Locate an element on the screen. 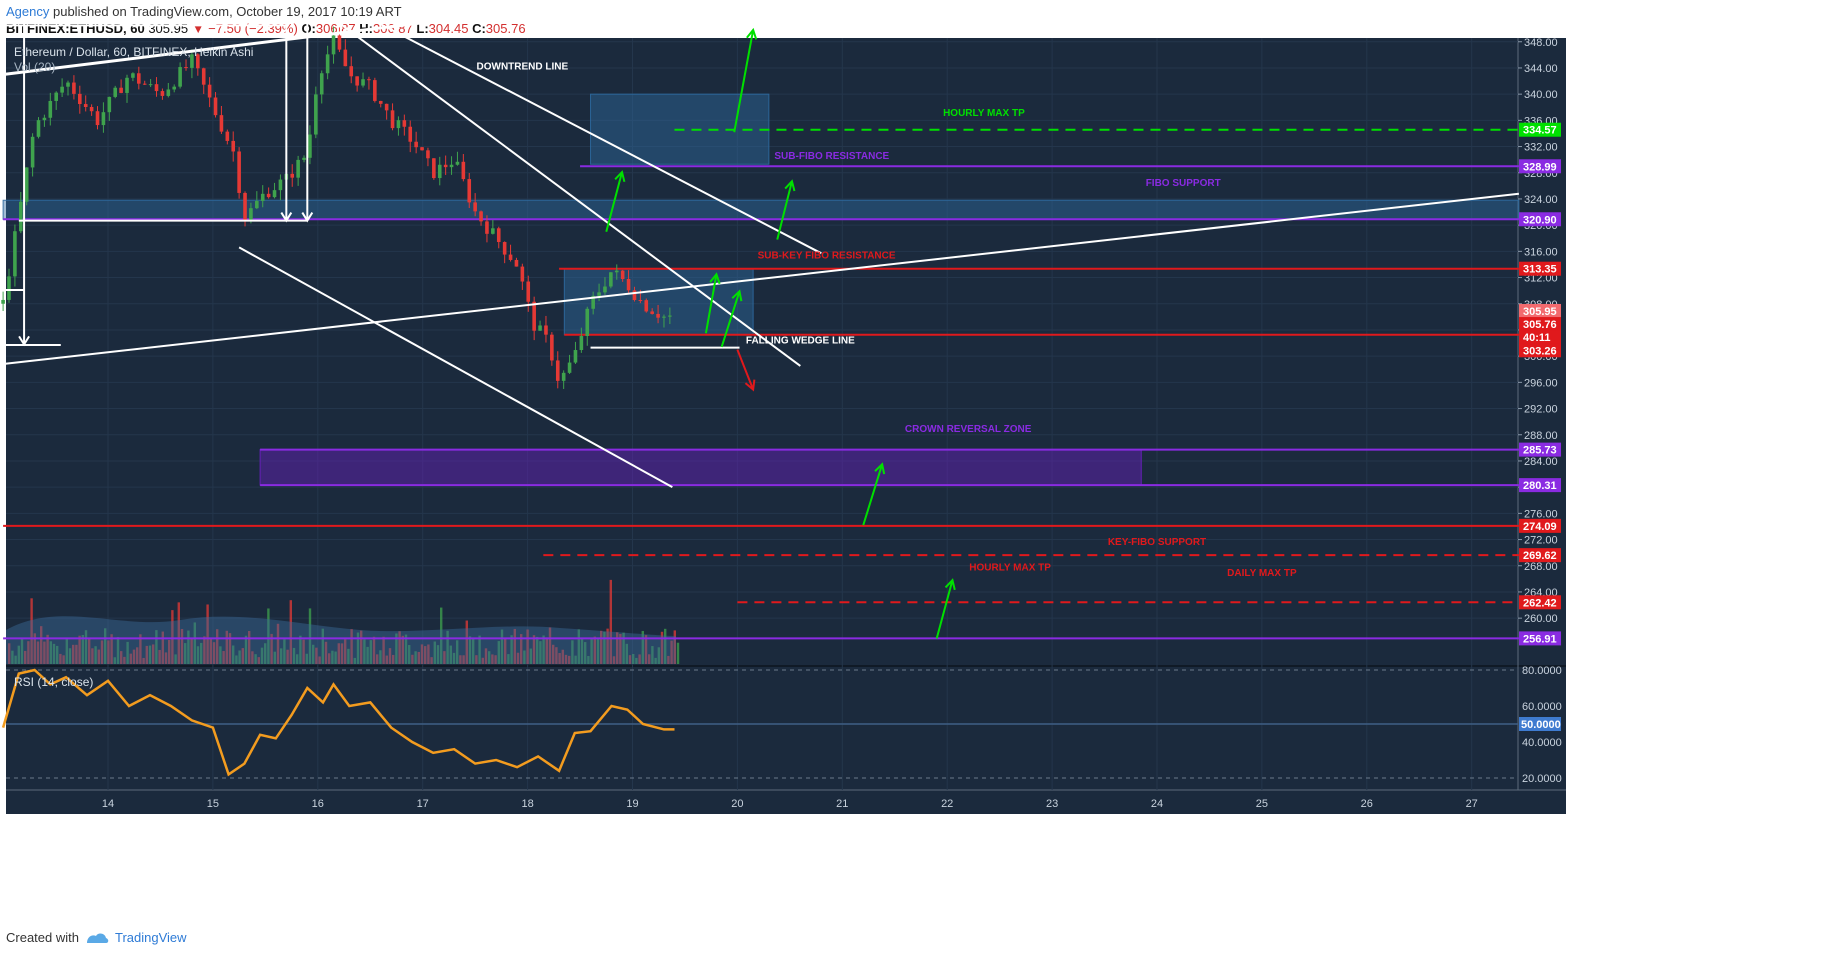 This screenshot has height=956, width=1824. trend-downtrend-line-inner is located at coordinates (566, 192).